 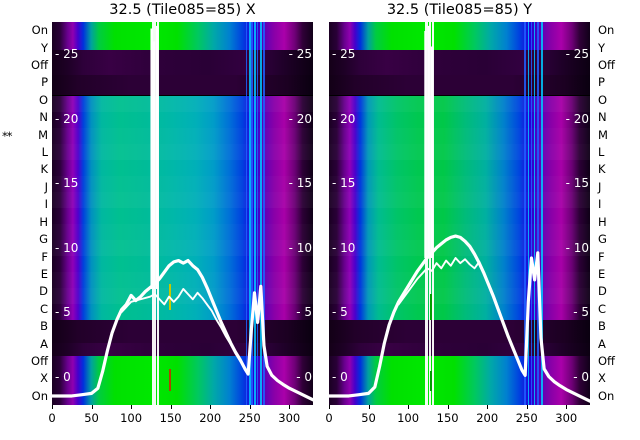 What do you see at coordinates (602, 343) in the screenshot?
I see `category-tick-a-18: A` at bounding box center [602, 343].